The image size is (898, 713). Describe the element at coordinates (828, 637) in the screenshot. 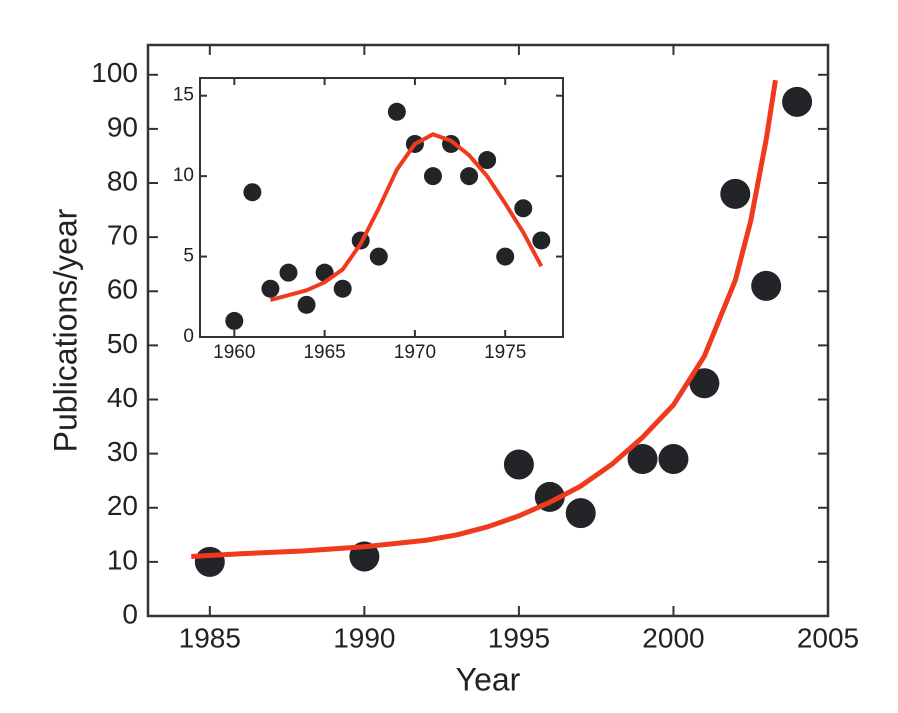

I see `x-tick-label: 2005` at that location.